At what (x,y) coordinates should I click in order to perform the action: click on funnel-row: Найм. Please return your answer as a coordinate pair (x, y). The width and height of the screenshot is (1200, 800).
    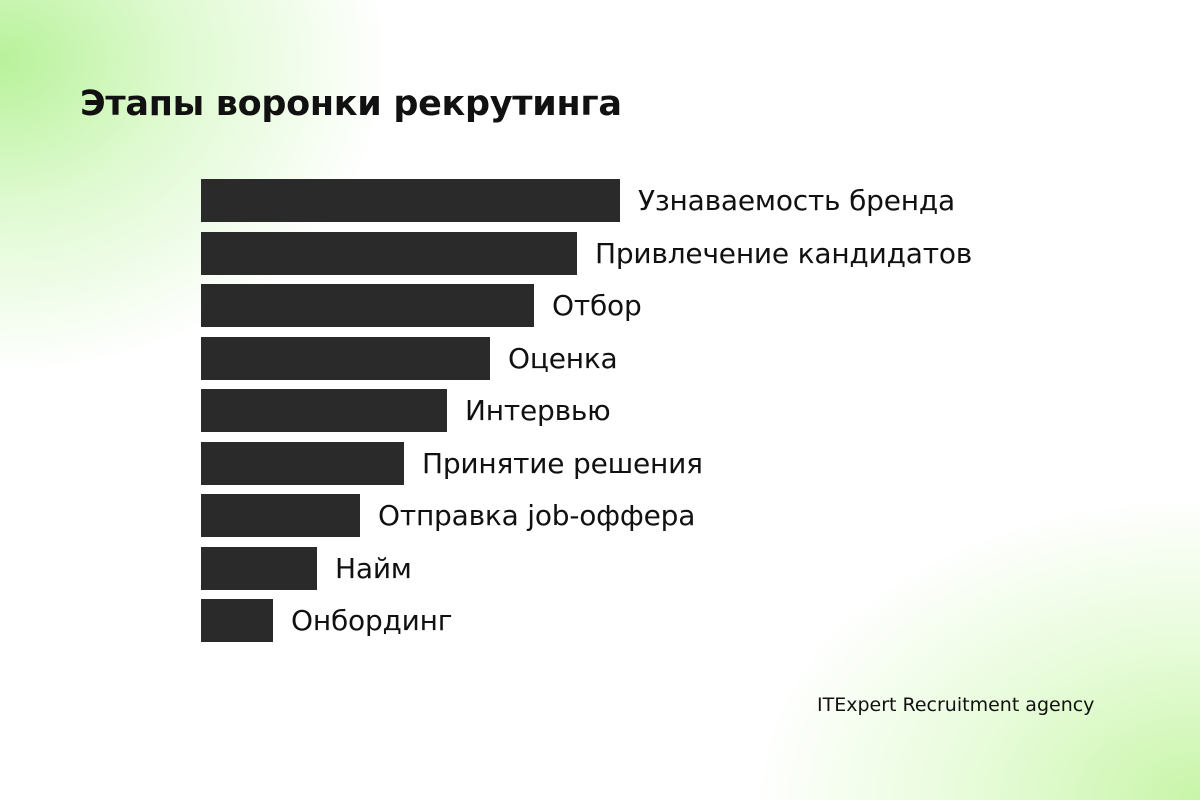
    Looking at the image, I should click on (306, 568).